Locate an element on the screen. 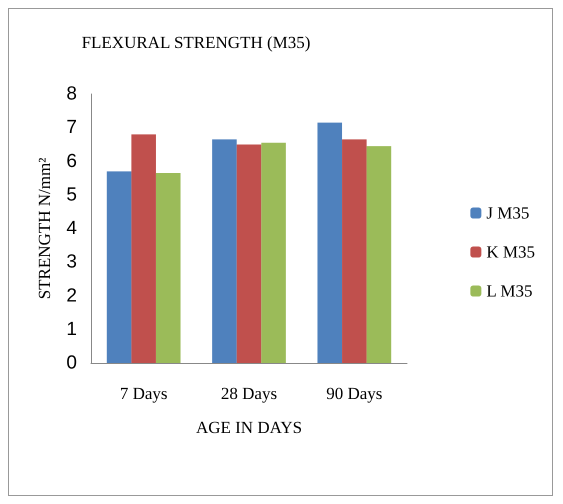  x-axis-title: AGE IN DAYS is located at coordinates (249, 427).